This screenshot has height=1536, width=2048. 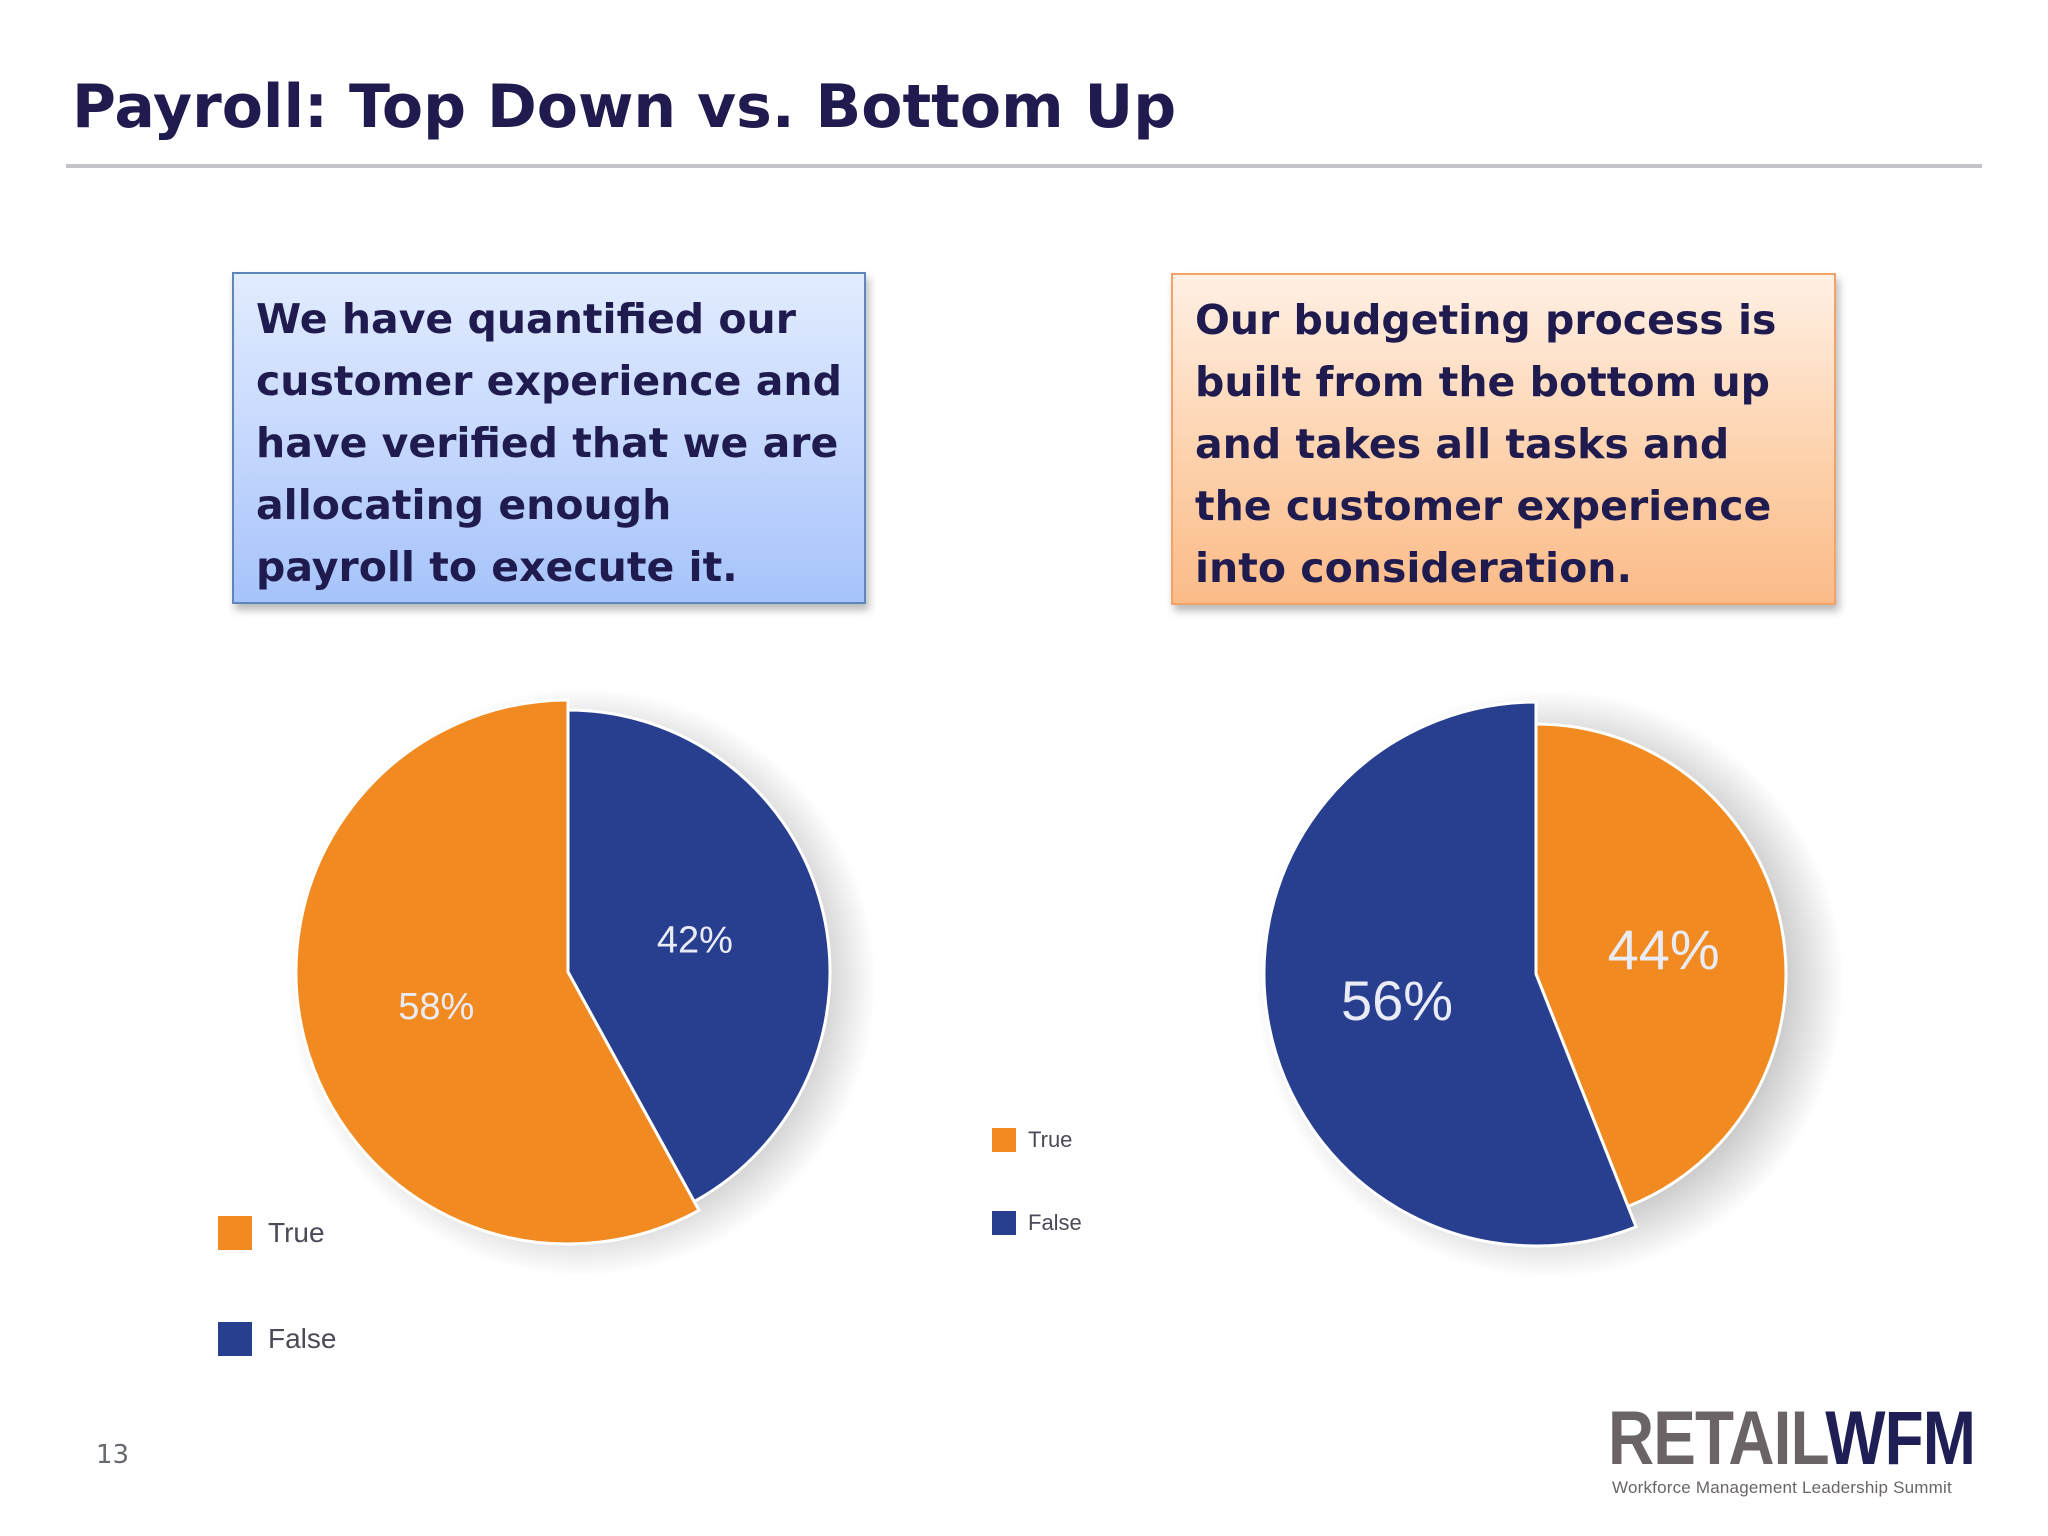 I want to click on pie-label-false: 56%, so click(x=1397, y=1000).